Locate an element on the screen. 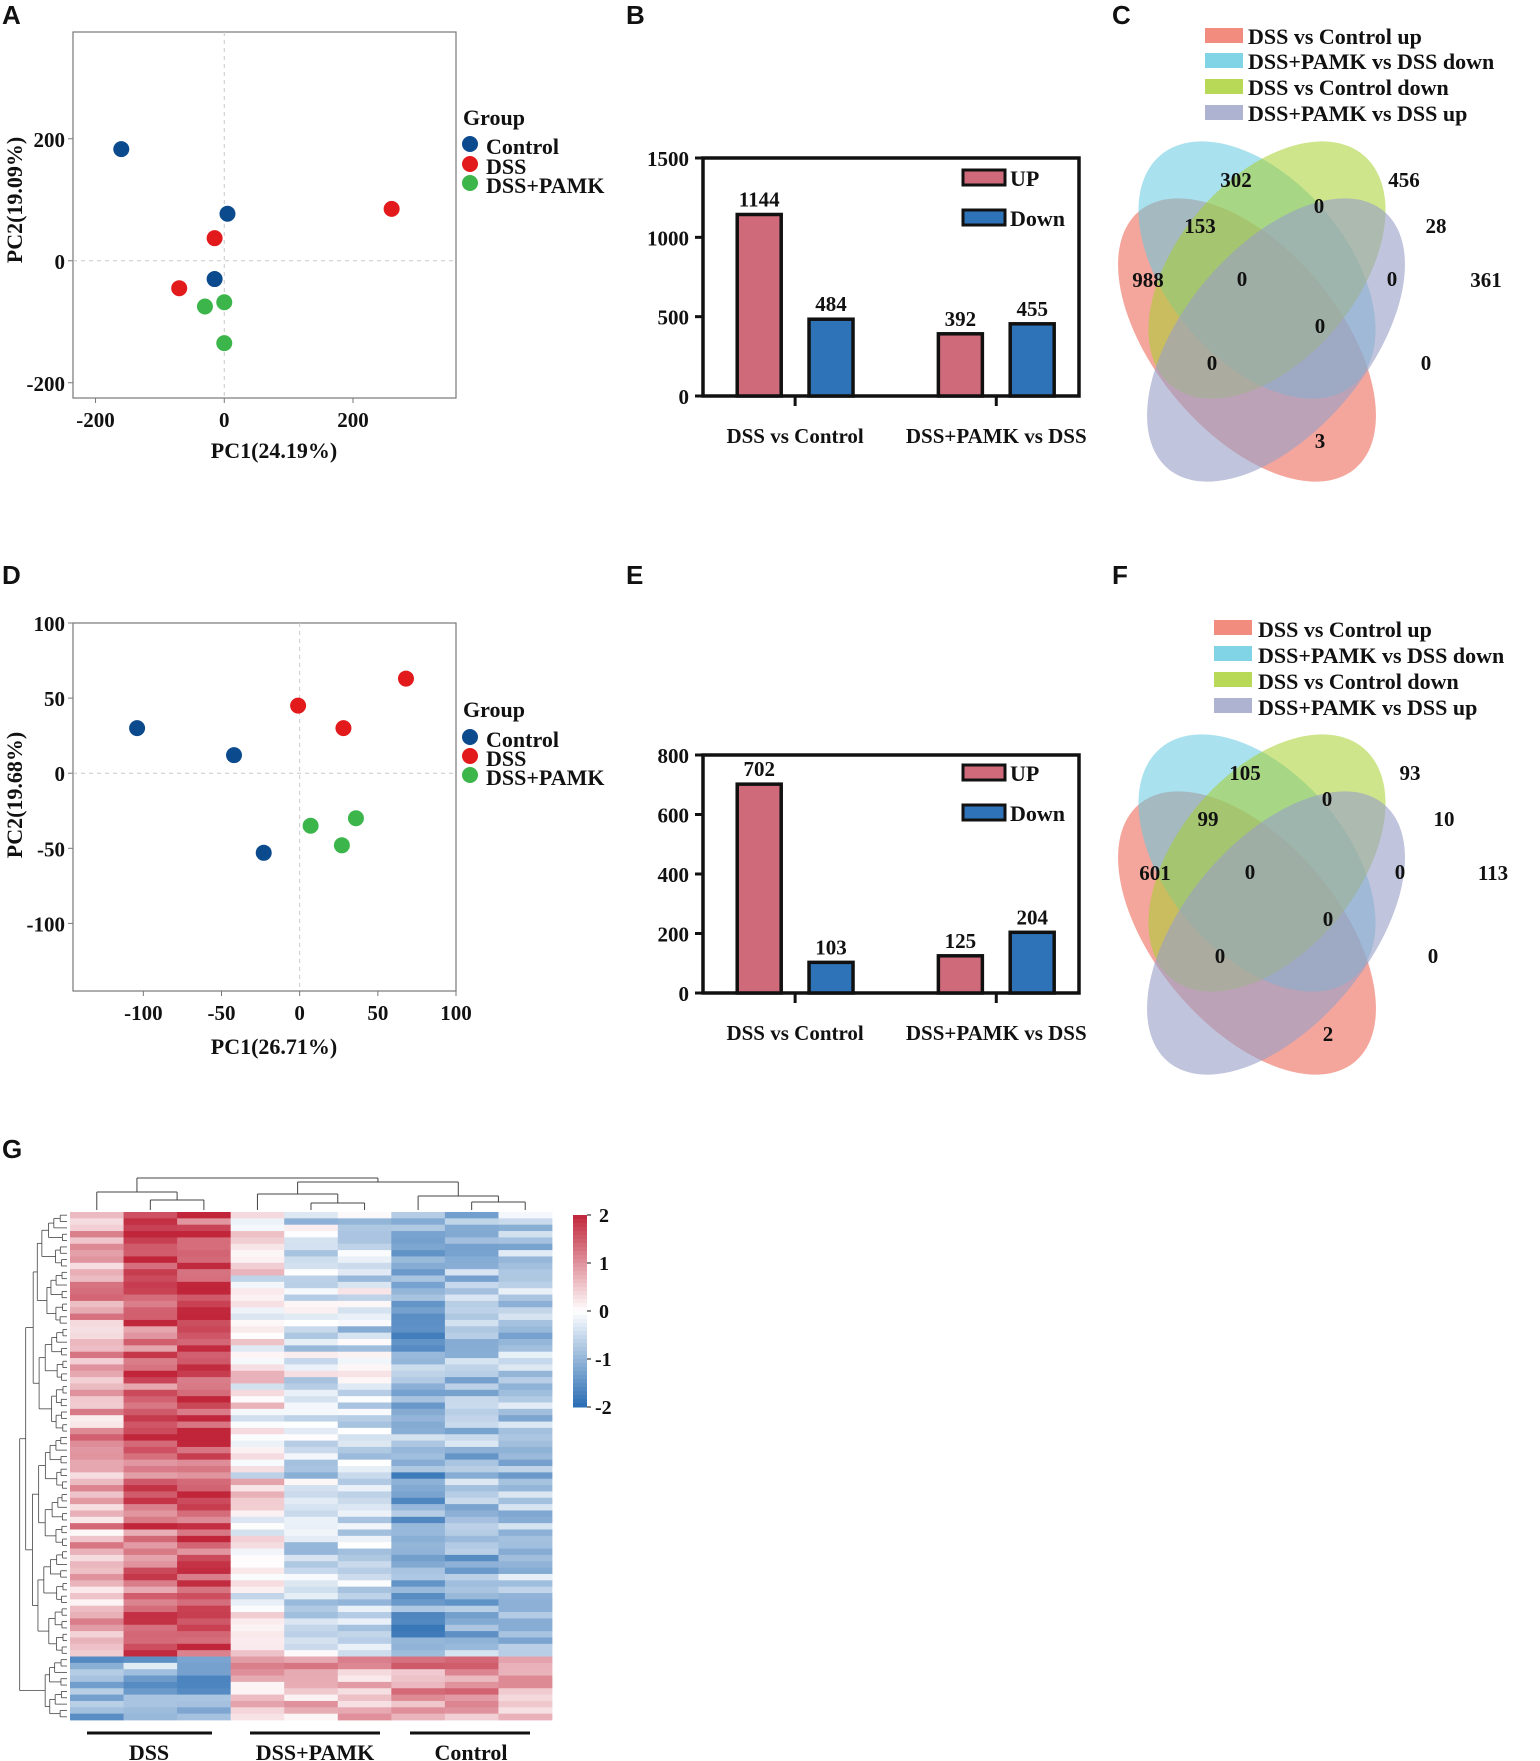  legend-label-control: Control is located at coordinates (522, 146).